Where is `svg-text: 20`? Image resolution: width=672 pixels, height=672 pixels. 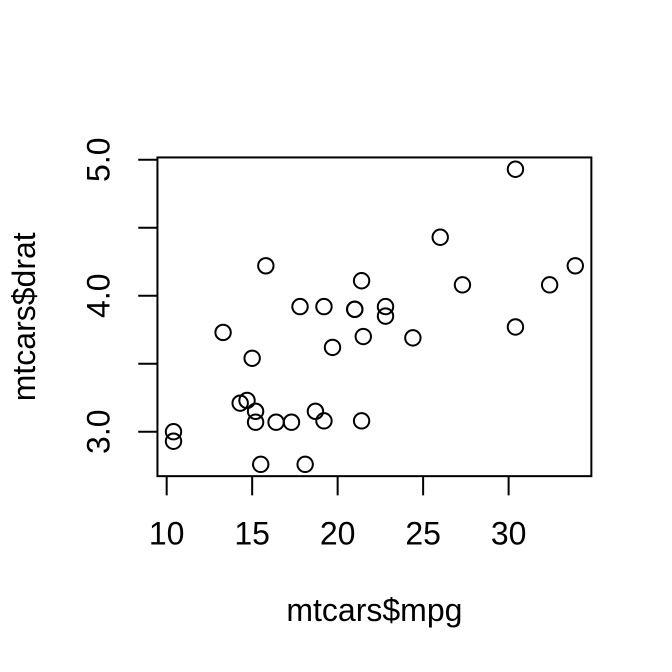 svg-text: 20 is located at coordinates (338, 534).